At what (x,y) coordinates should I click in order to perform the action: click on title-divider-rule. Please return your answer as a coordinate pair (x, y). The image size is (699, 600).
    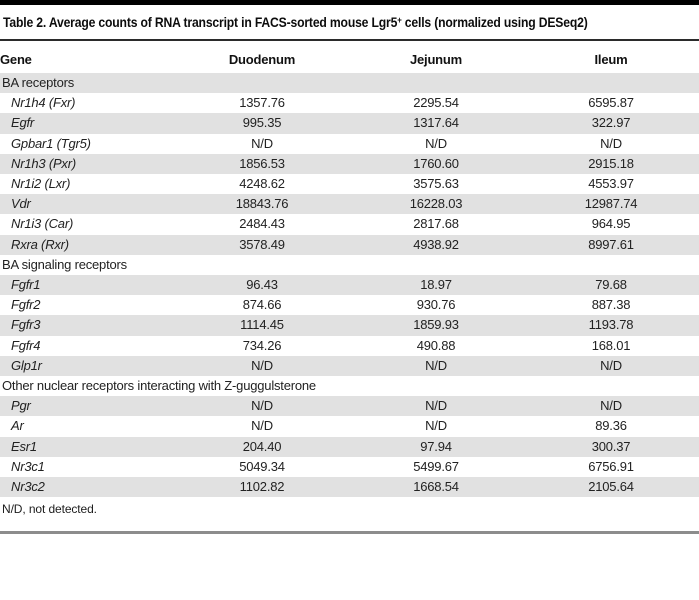
    Looking at the image, I should click on (349, 40).